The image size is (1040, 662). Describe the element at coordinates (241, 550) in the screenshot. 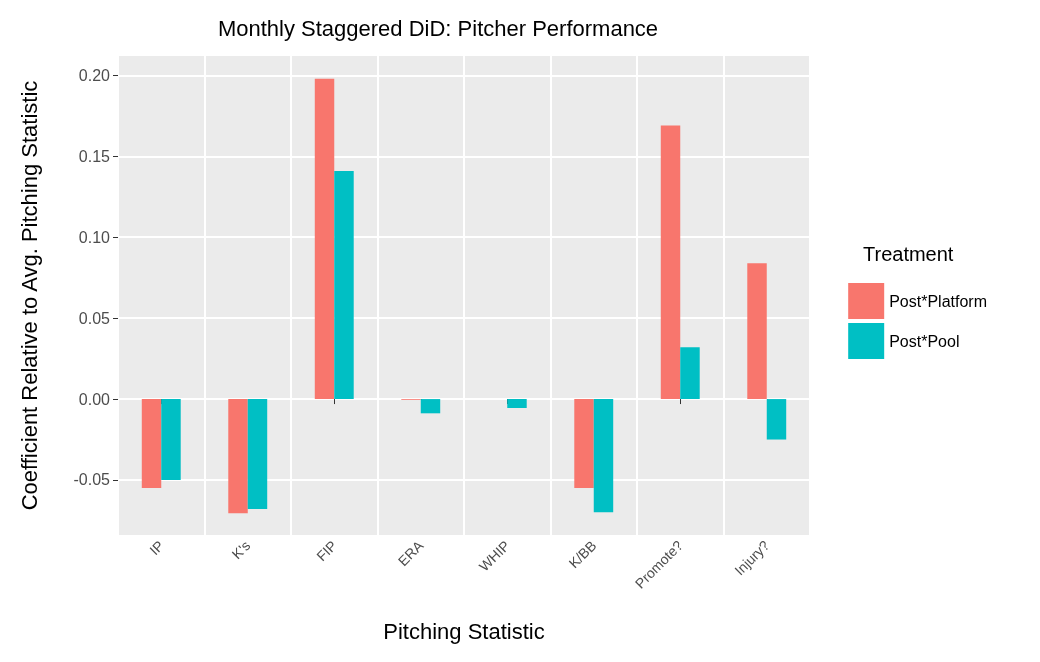

I see `x-tick-label: K's` at that location.